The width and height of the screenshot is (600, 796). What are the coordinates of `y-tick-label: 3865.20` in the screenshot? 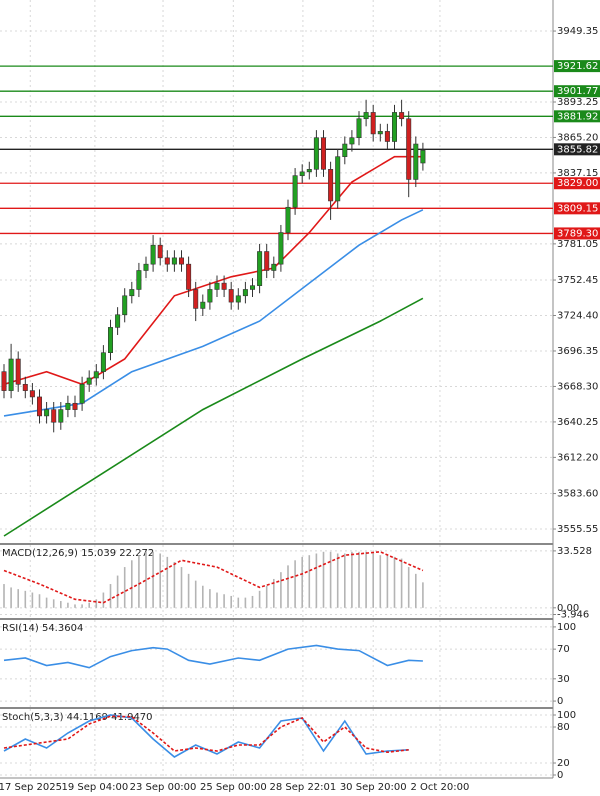 It's located at (577, 137).